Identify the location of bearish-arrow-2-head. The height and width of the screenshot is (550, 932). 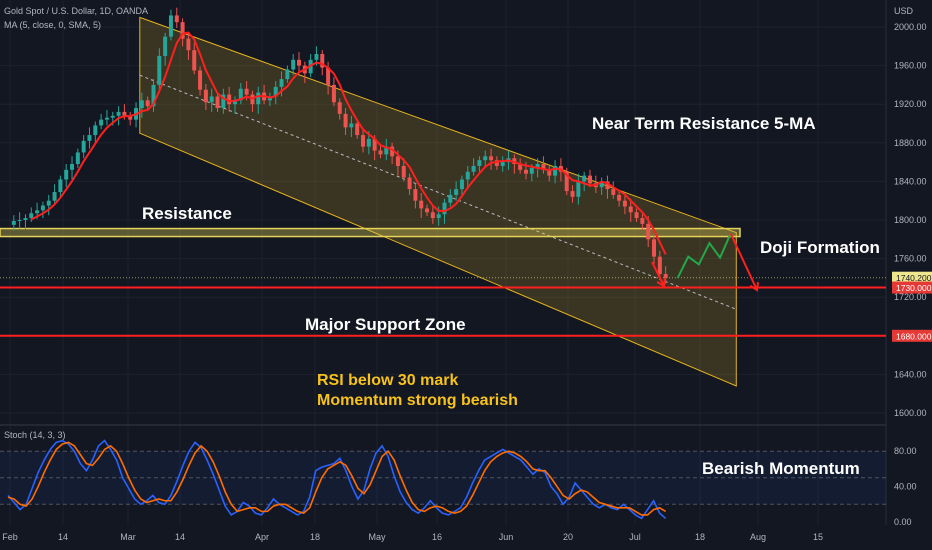
(754, 286).